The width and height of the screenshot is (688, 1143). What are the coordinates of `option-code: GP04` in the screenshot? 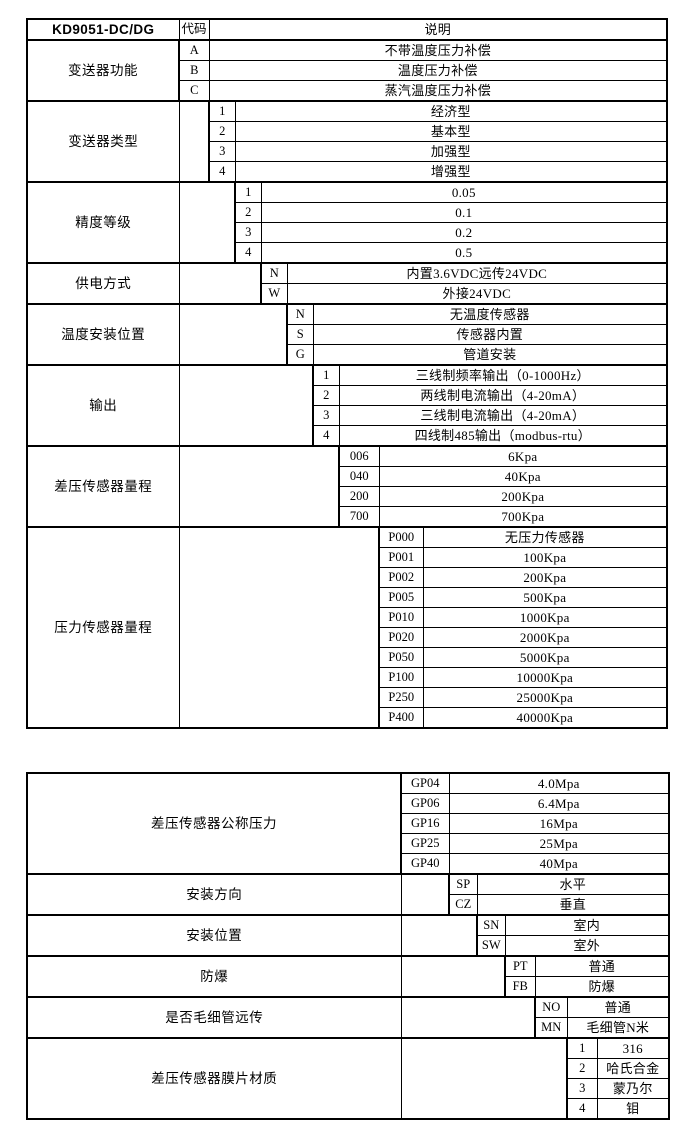 It's located at (425, 783).